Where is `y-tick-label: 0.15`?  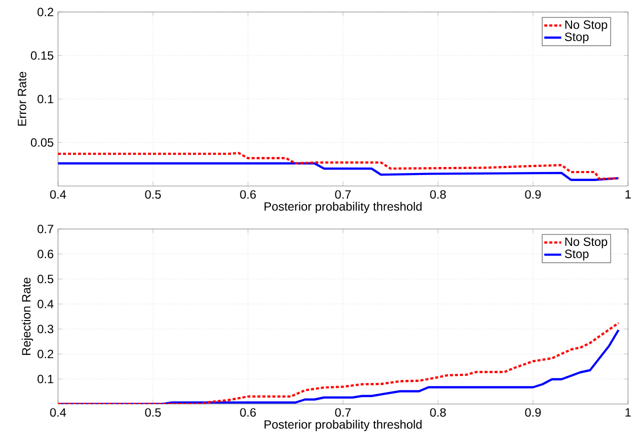
y-tick-label: 0.15 is located at coordinates (42, 55).